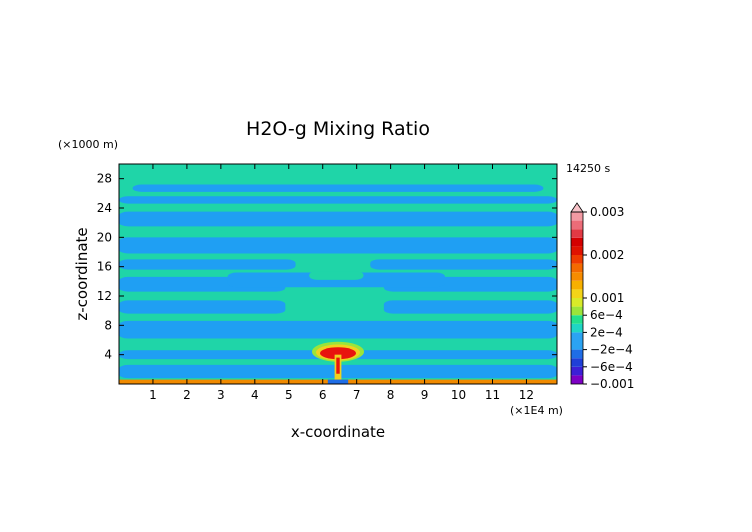  I want to click on x-tick-label: 2, so click(187, 395).